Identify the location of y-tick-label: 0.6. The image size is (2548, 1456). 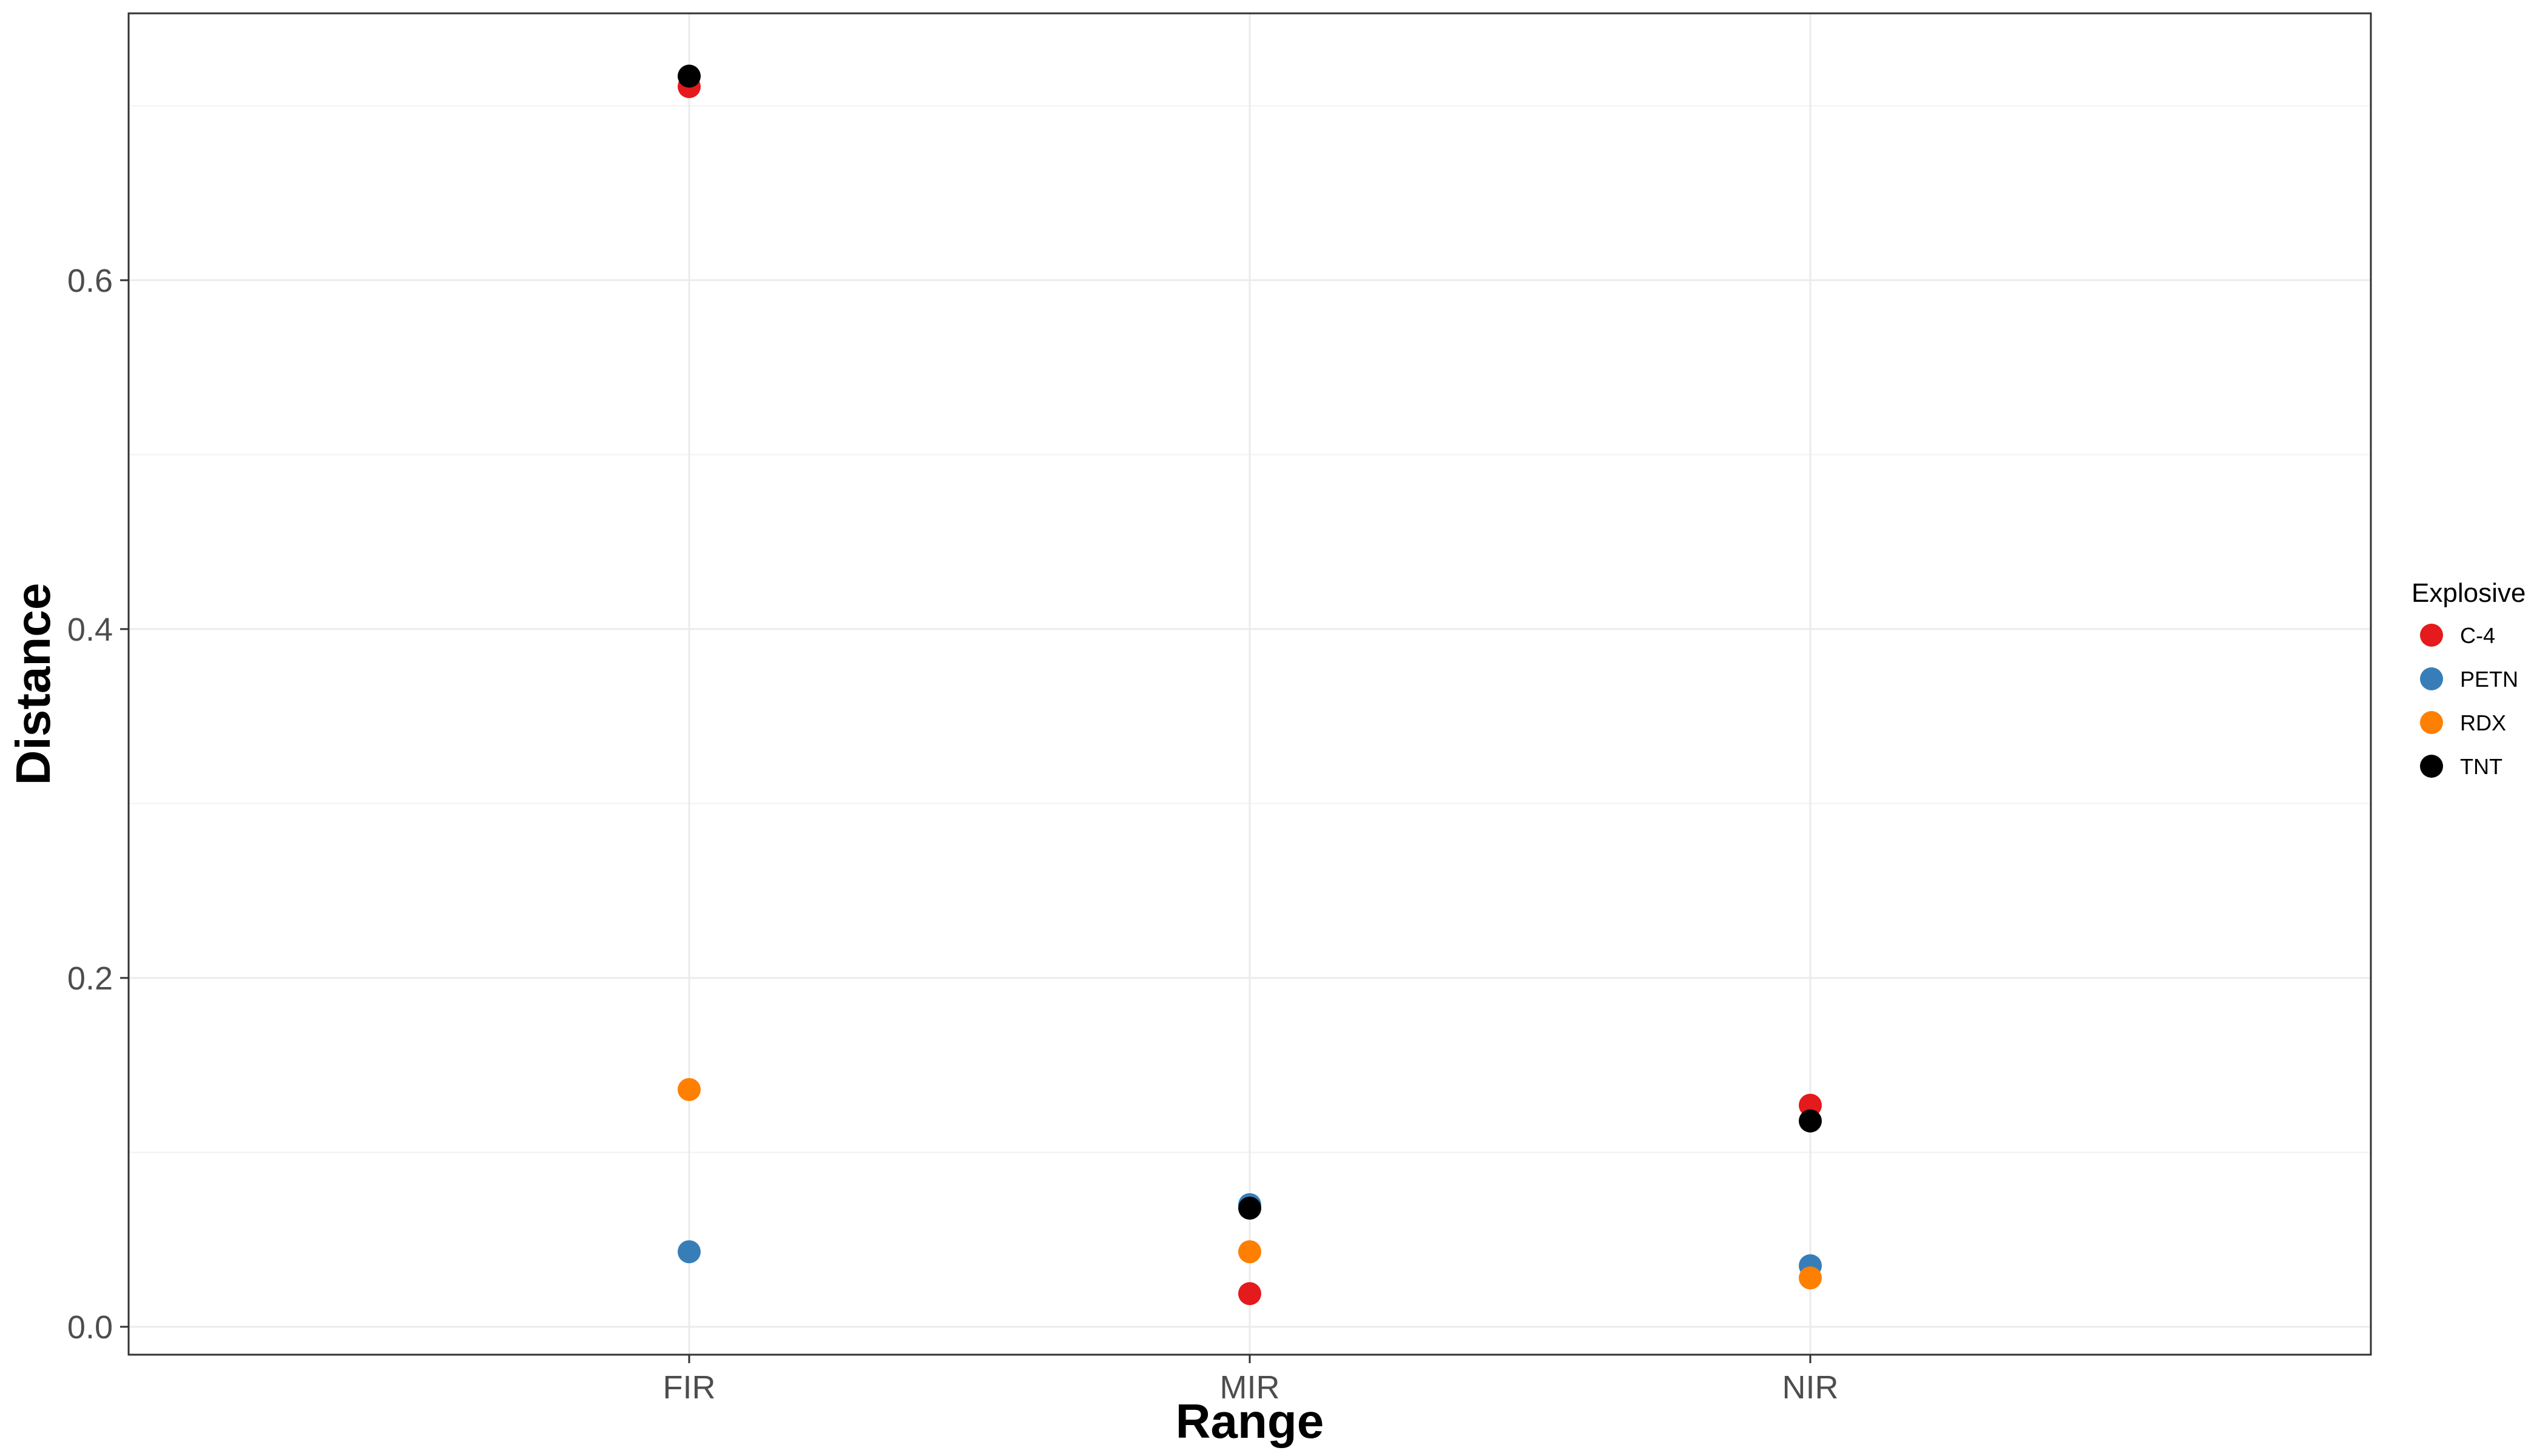
(90, 281).